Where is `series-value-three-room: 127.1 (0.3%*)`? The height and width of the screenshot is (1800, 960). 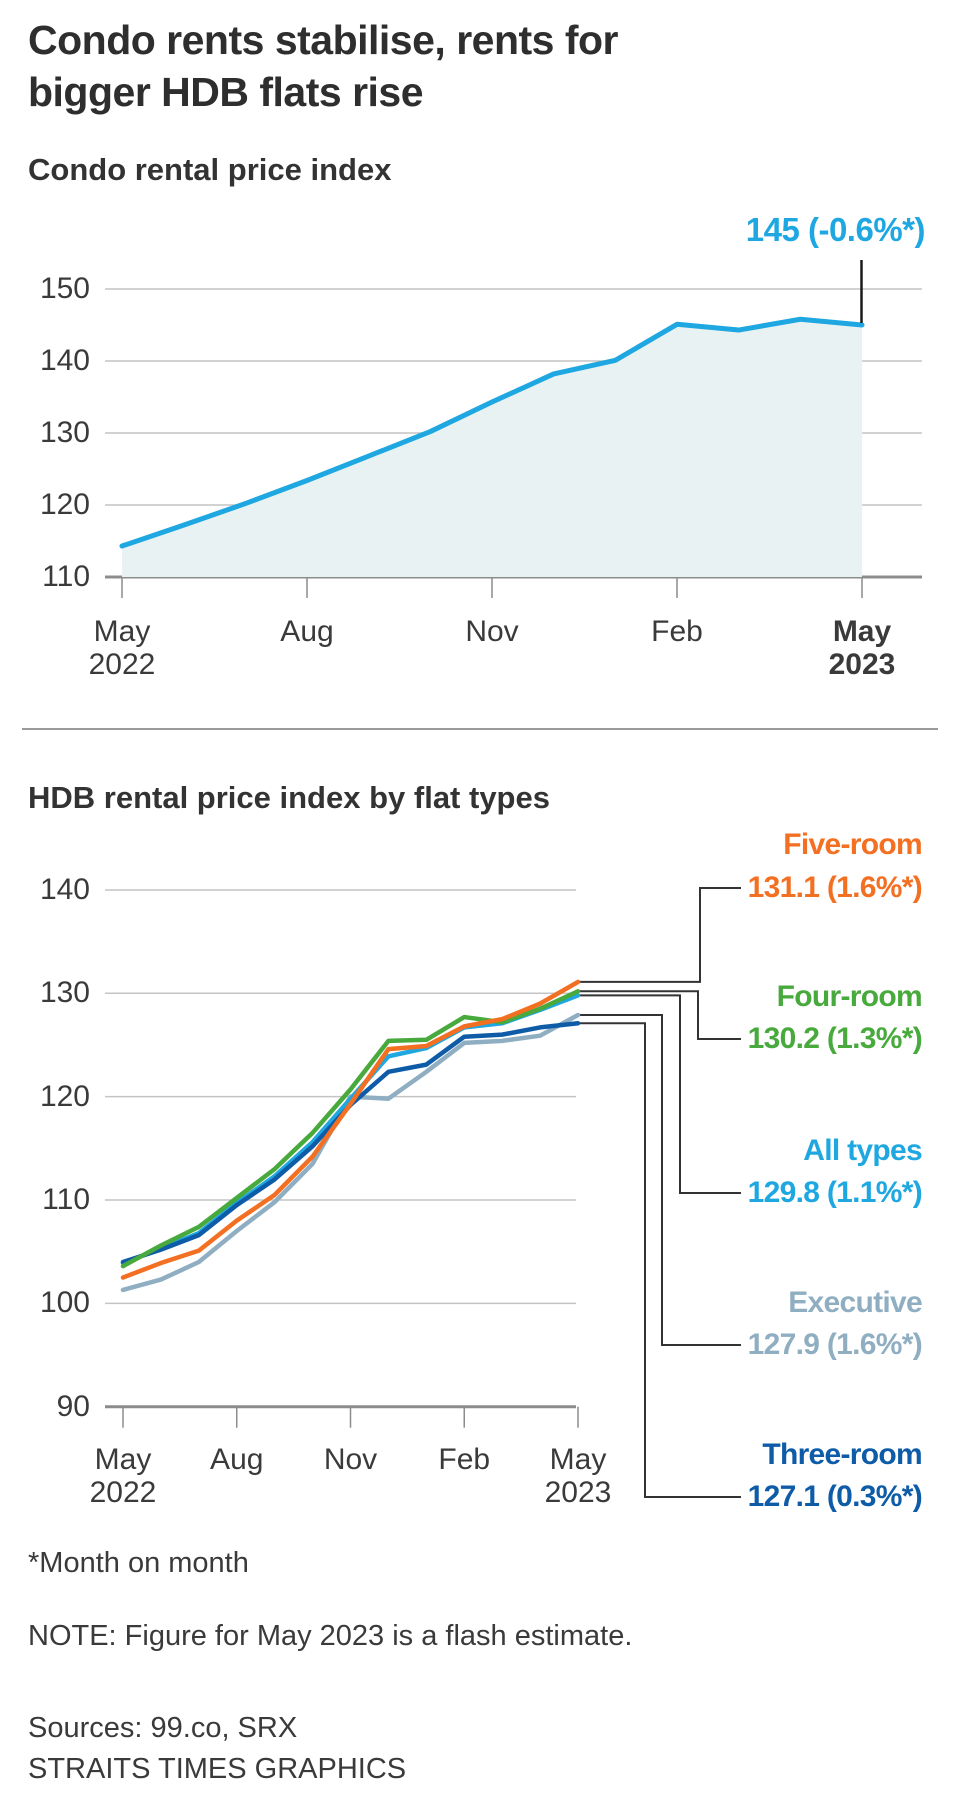
series-value-three-room: 127.1 (0.3%*) is located at coordinates (835, 1496).